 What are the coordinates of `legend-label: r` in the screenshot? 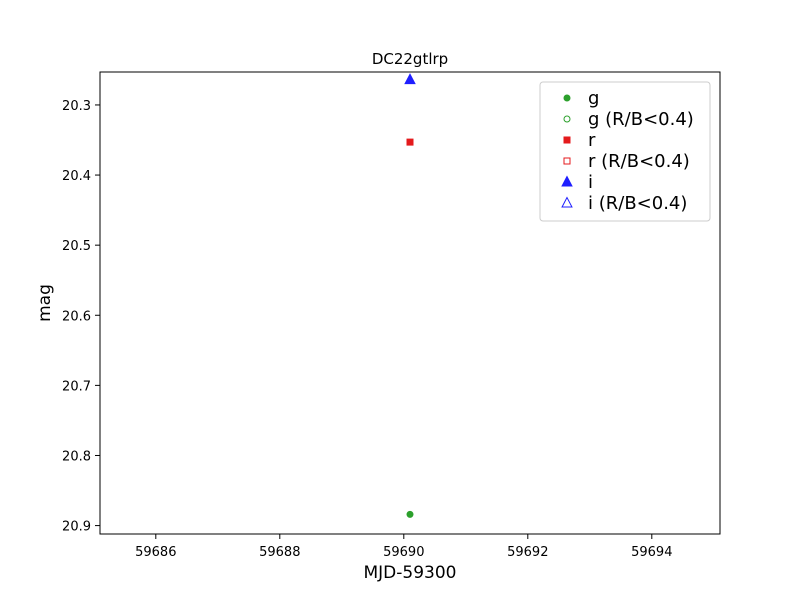 It's located at (592, 140).